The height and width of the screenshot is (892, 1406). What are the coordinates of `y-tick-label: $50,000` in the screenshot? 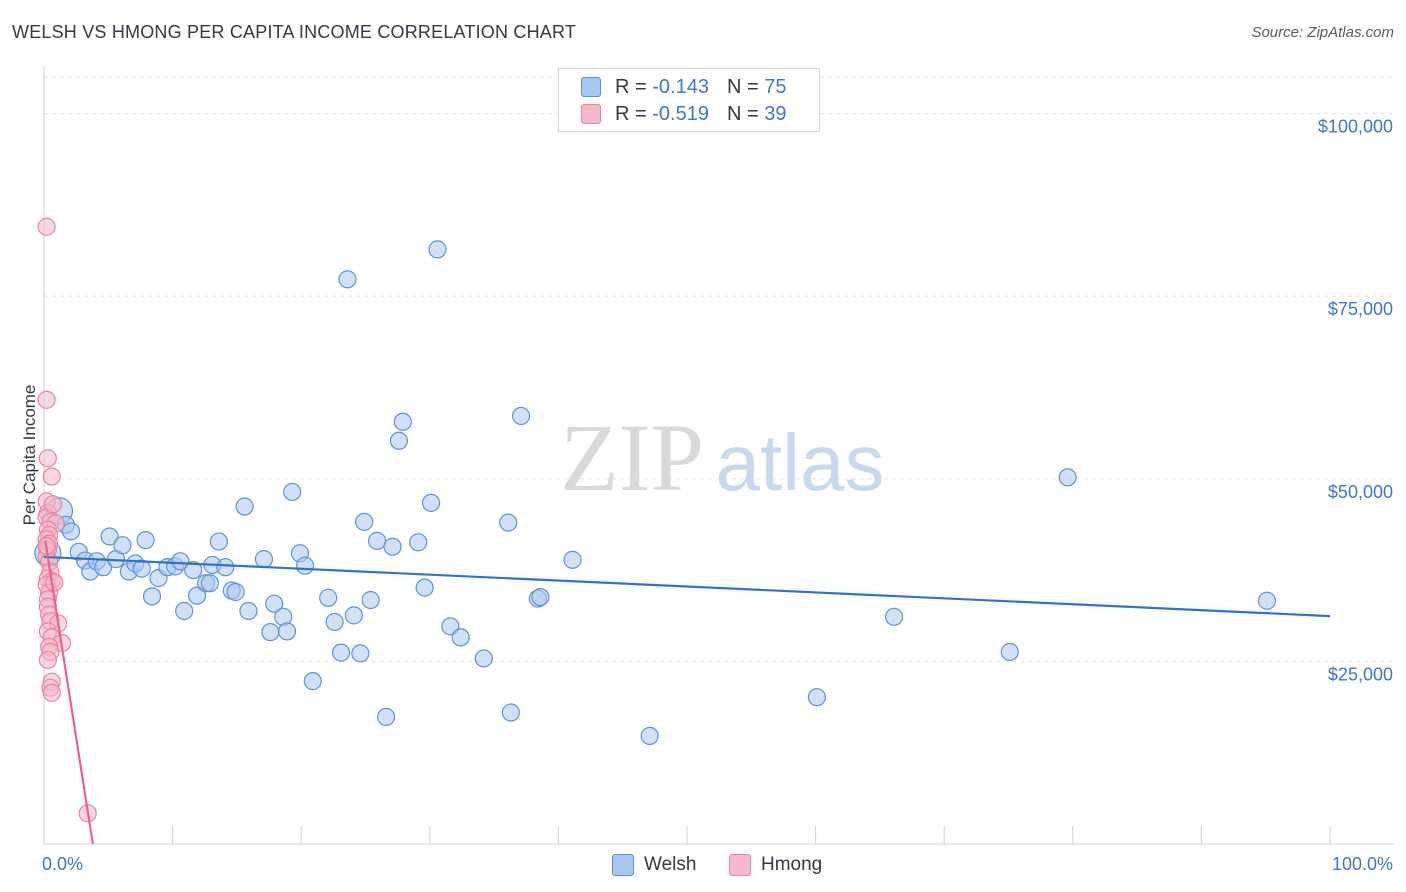 It's located at (1360, 492).